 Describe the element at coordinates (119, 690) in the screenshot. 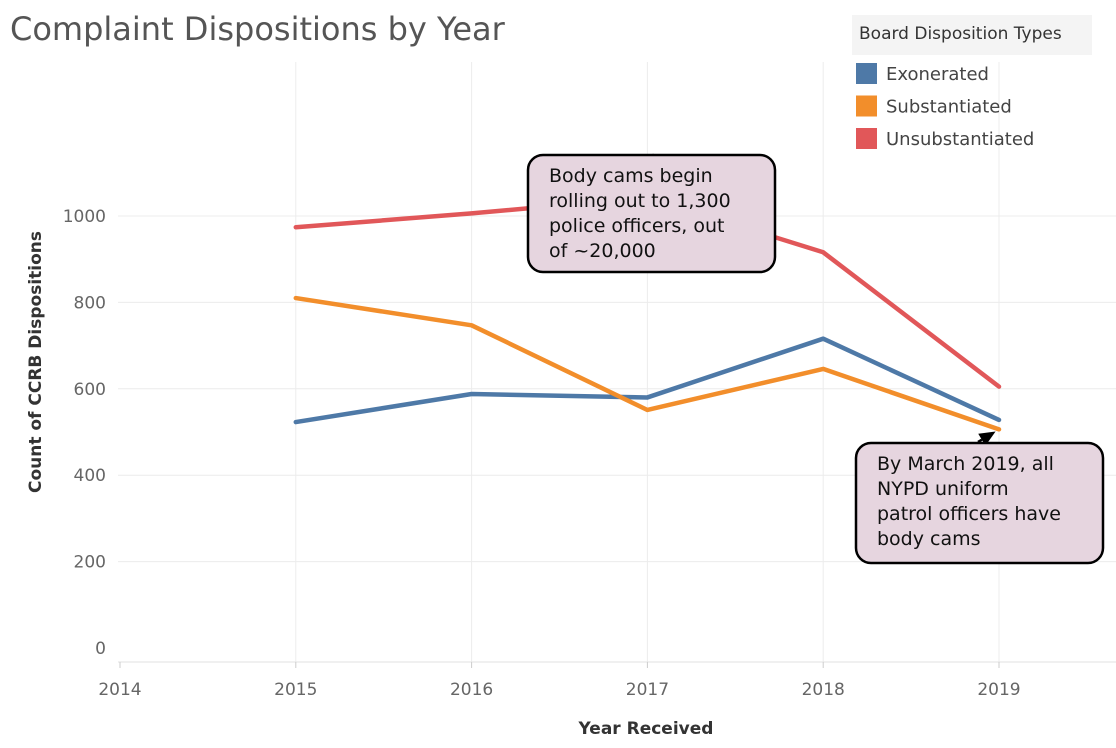

I see `x-tick-label: 2014` at that location.